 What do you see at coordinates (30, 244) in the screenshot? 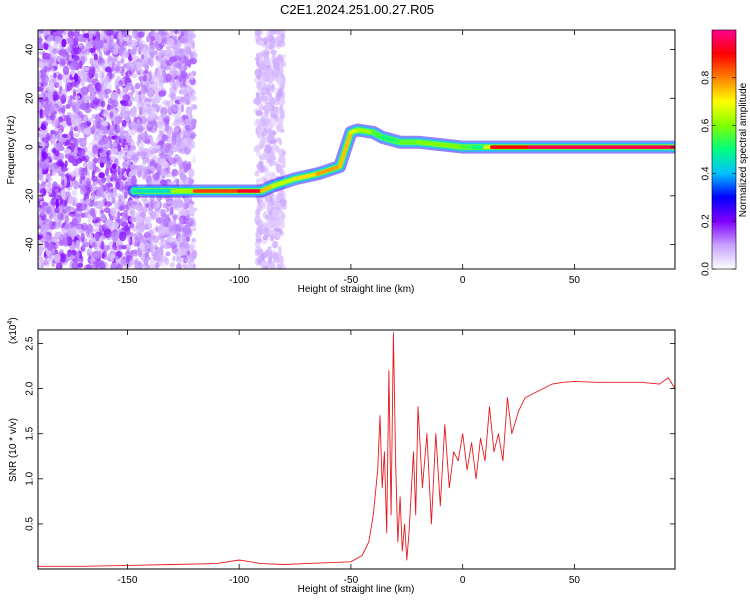
I see `spectrogram-y-tick-label: -40` at bounding box center [30, 244].